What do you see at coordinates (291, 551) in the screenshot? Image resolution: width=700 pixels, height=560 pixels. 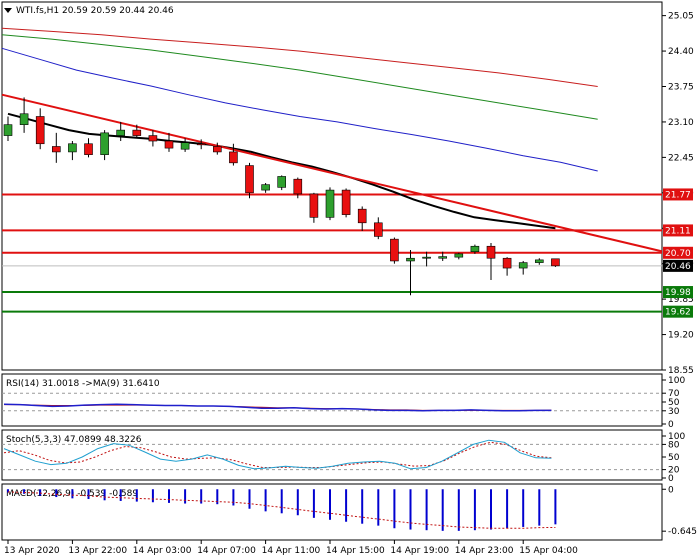 I see `time-tick-label: 14 Apr 11:00` at bounding box center [291, 551].